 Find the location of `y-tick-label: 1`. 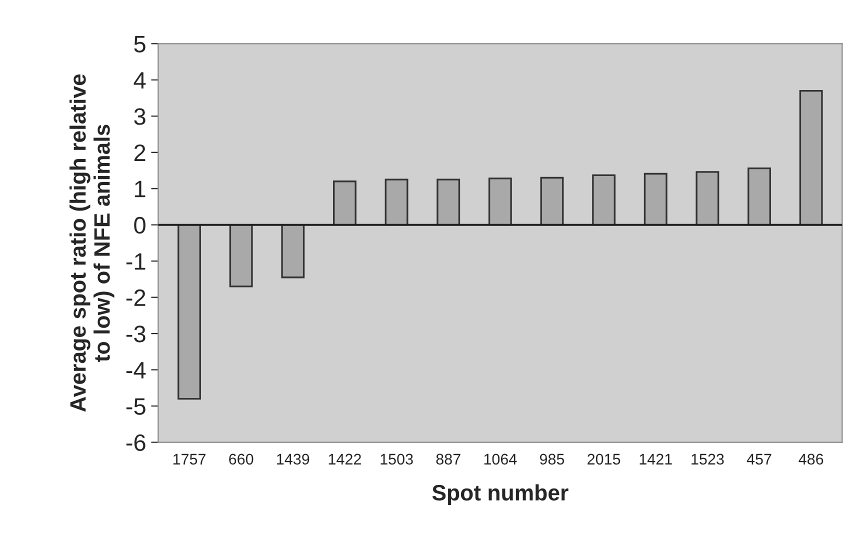

y-tick-label: 1 is located at coordinates (140, 189).